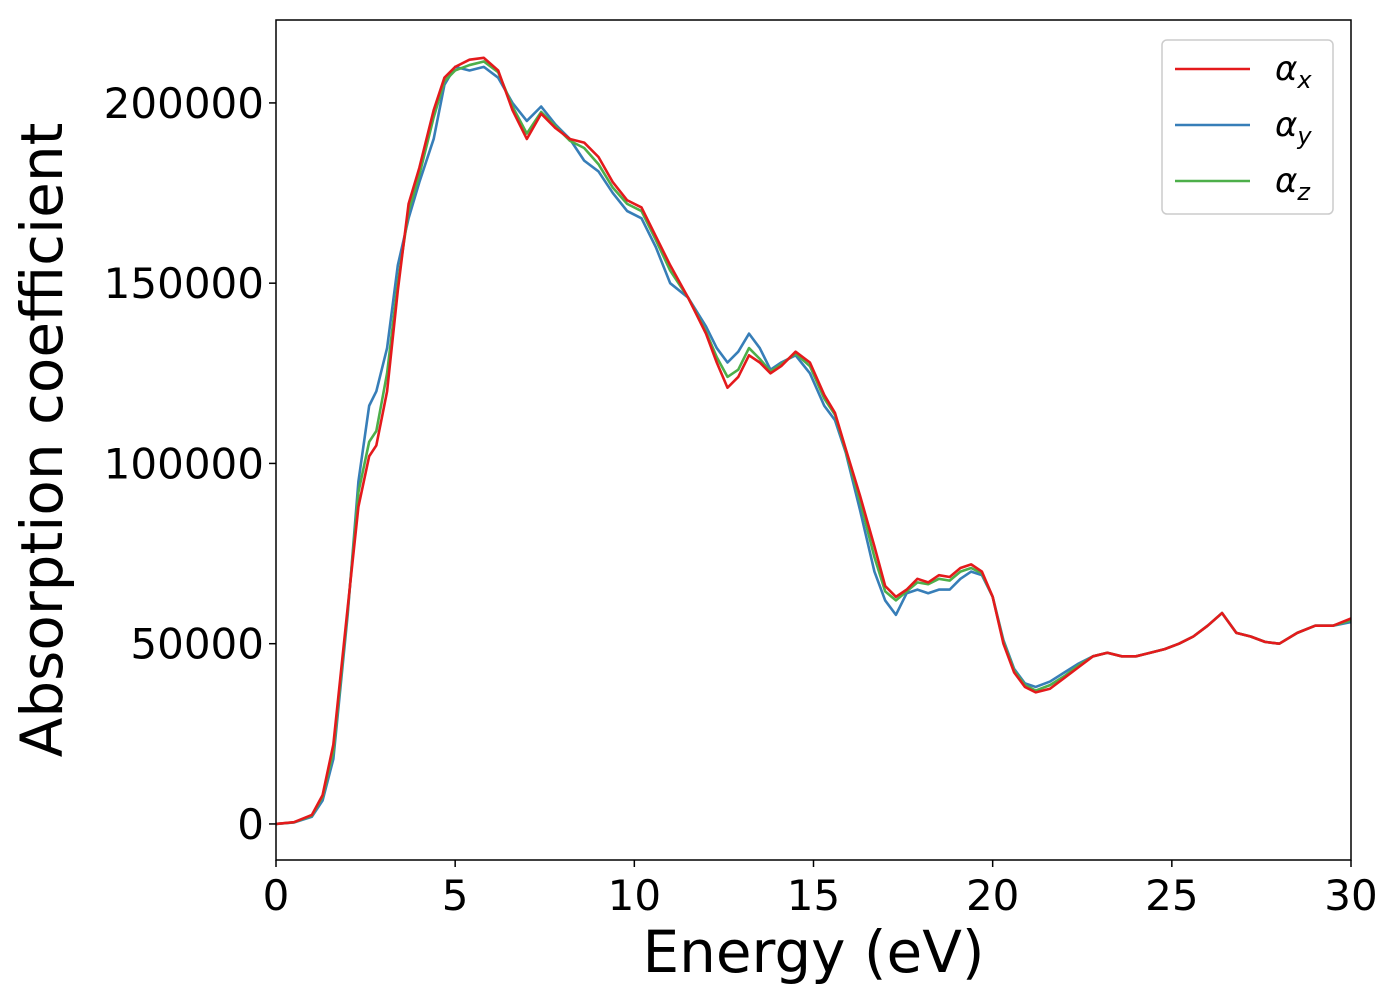  Describe the element at coordinates (1350, 895) in the screenshot. I see `x-tick-label: 30` at that location.